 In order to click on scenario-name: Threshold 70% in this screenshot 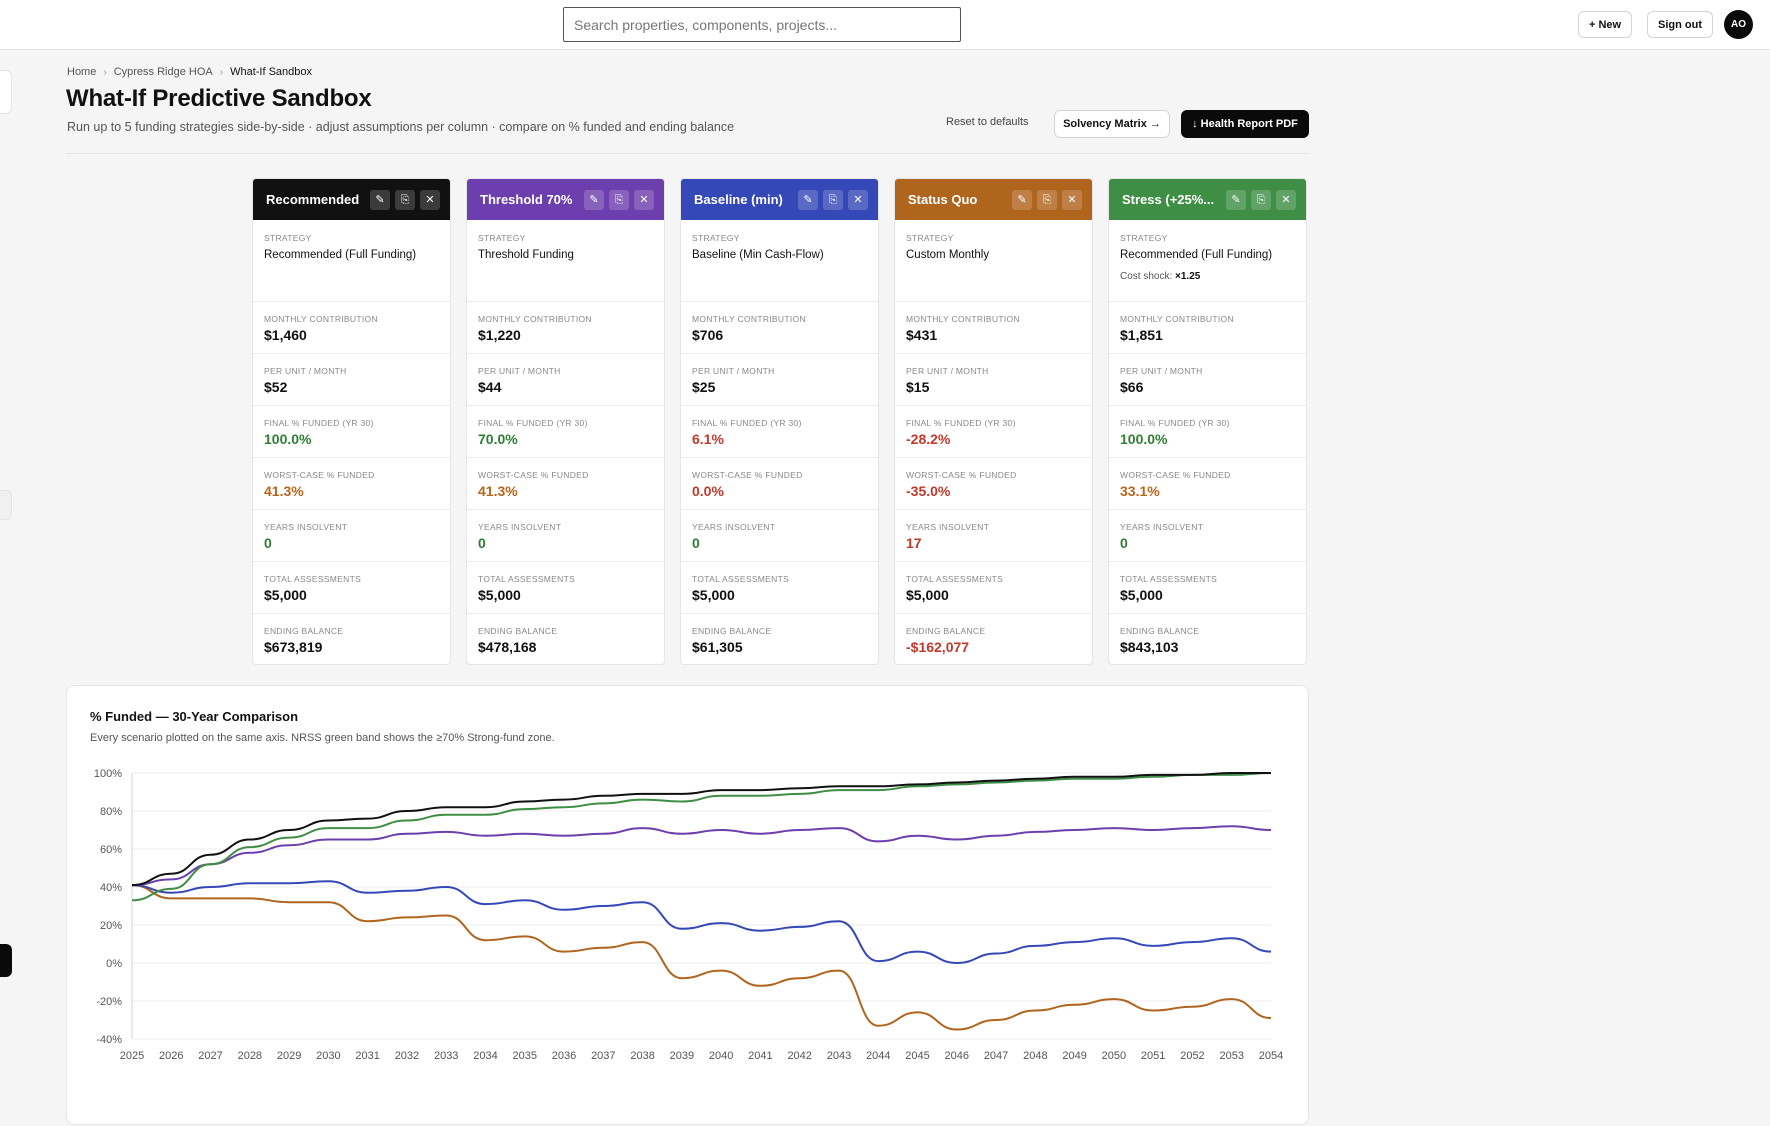, I will do `click(526, 199)`.